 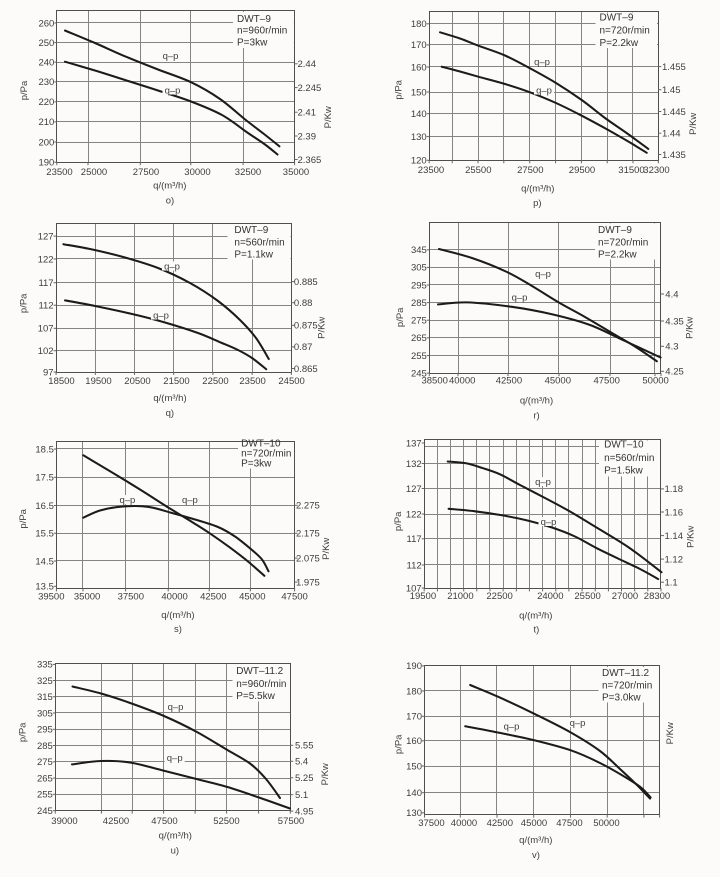 What do you see at coordinates (176, 381) in the screenshot?
I see `svg-text: 21500` at bounding box center [176, 381].